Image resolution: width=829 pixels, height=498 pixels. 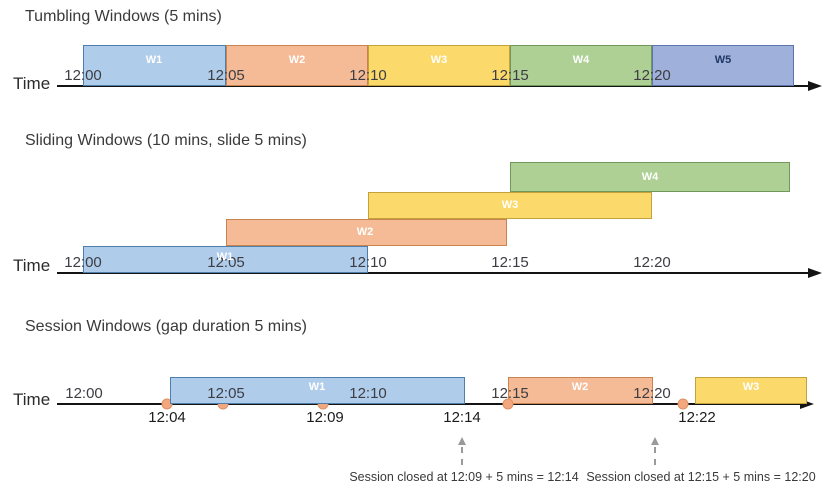 What do you see at coordinates (32, 399) in the screenshot?
I see `session-time-label: Time` at bounding box center [32, 399].